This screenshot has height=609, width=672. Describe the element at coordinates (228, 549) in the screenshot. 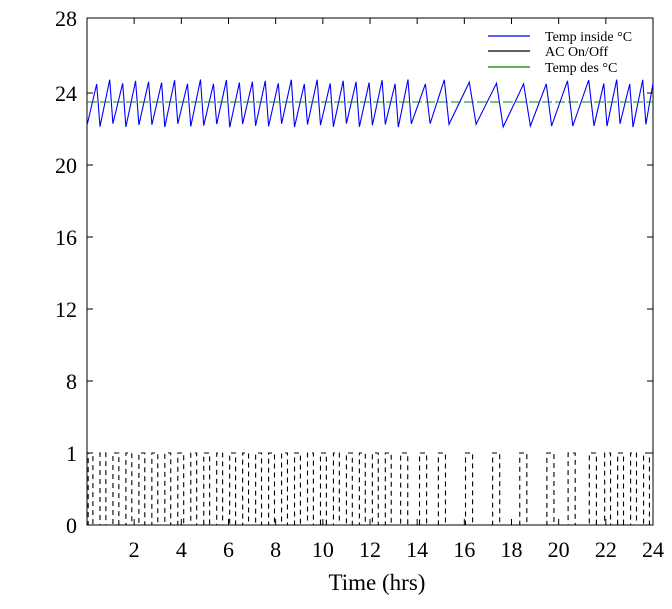

I see `x-tick-label: 6` at that location.